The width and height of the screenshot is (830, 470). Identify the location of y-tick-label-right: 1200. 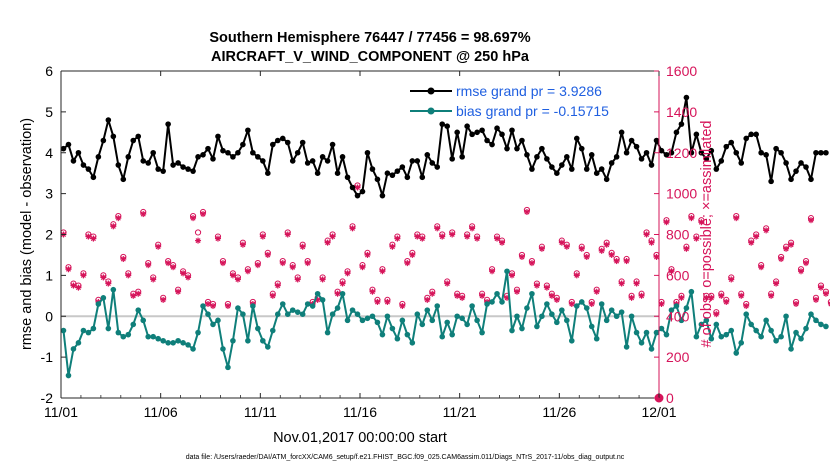
(681, 153).